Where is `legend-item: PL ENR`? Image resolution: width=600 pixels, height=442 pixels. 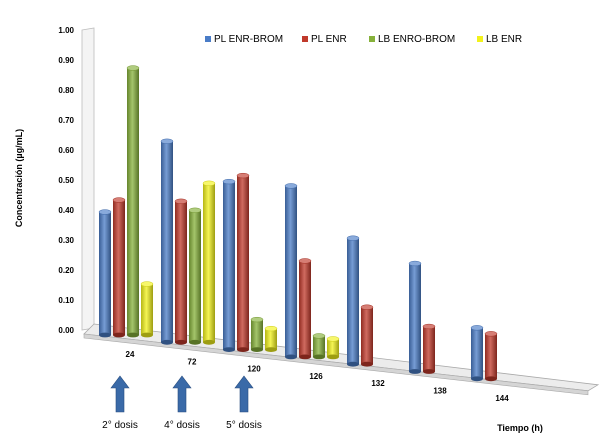
legend-item: PL ENR is located at coordinates (324, 39).